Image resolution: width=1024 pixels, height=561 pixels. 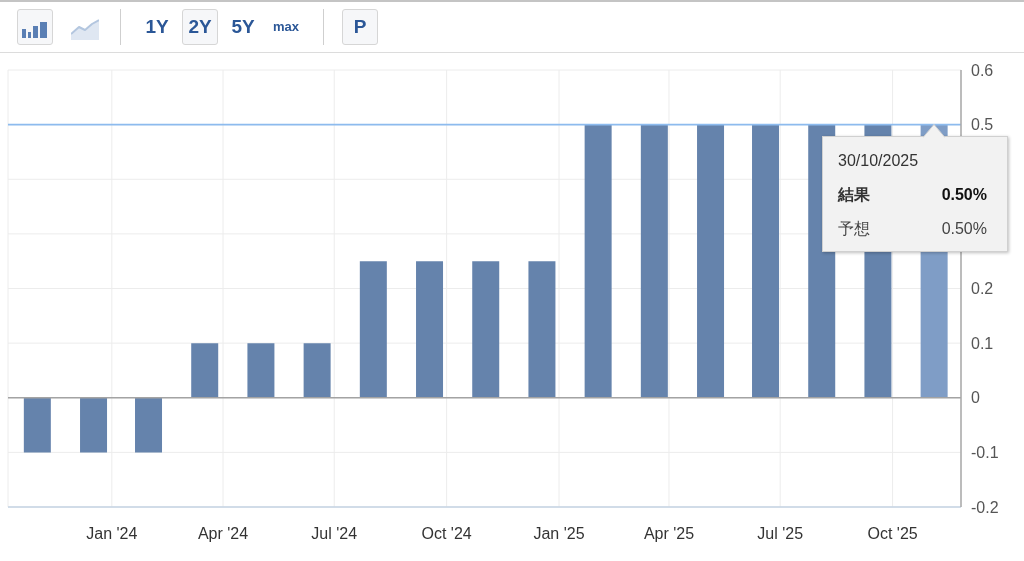 What do you see at coordinates (334, 534) in the screenshot?
I see `x-tick-label: Jul '24` at bounding box center [334, 534].